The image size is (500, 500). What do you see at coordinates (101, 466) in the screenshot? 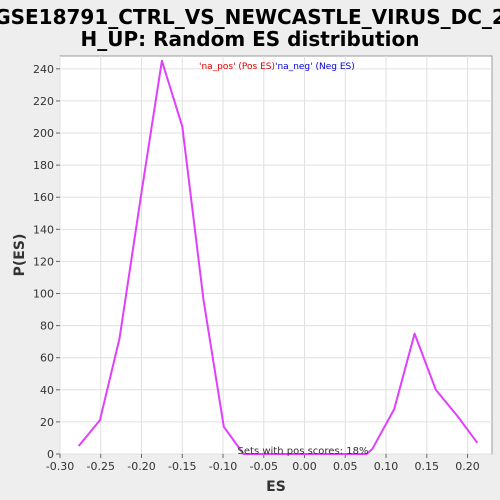
I see `x-tick-label: -0.25` at bounding box center [101, 466].